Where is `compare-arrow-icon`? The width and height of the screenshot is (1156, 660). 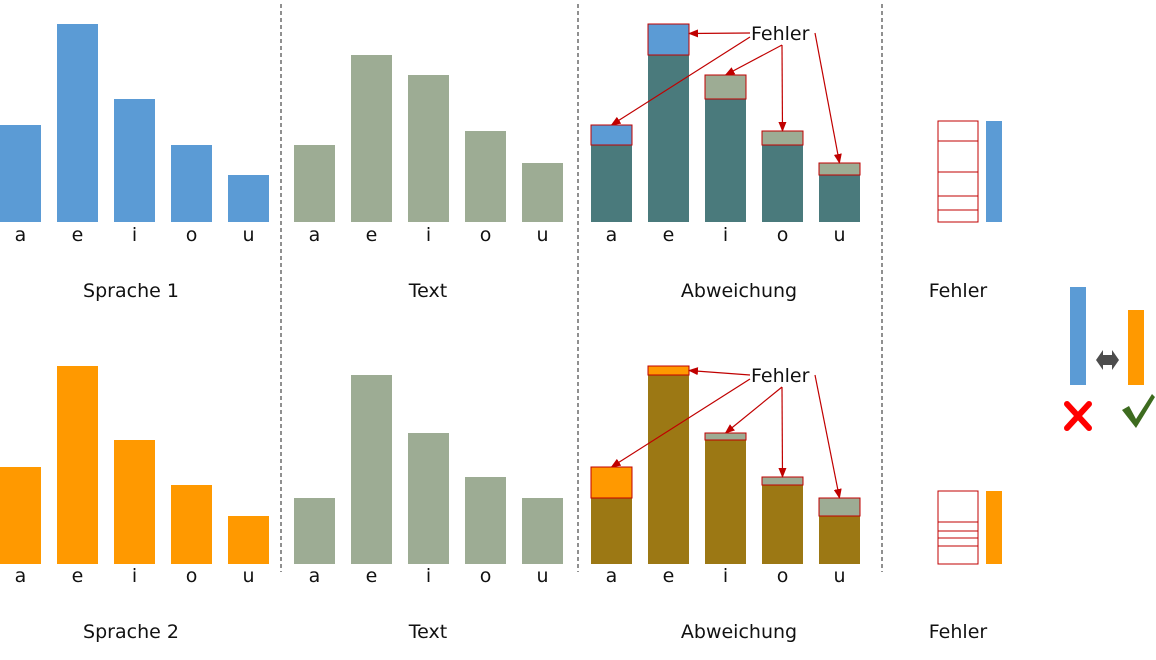
compare-arrow-icon is located at coordinates (1107, 360).